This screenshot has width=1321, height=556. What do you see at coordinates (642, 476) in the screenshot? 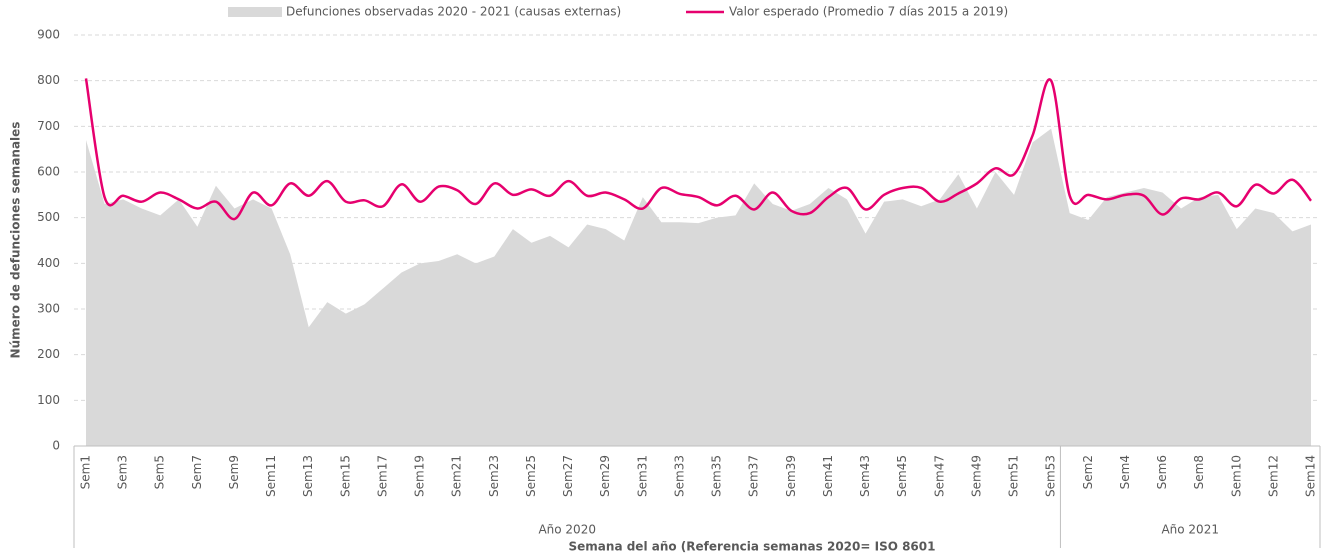
I see `x-tick-label: Sem31` at bounding box center [642, 476].